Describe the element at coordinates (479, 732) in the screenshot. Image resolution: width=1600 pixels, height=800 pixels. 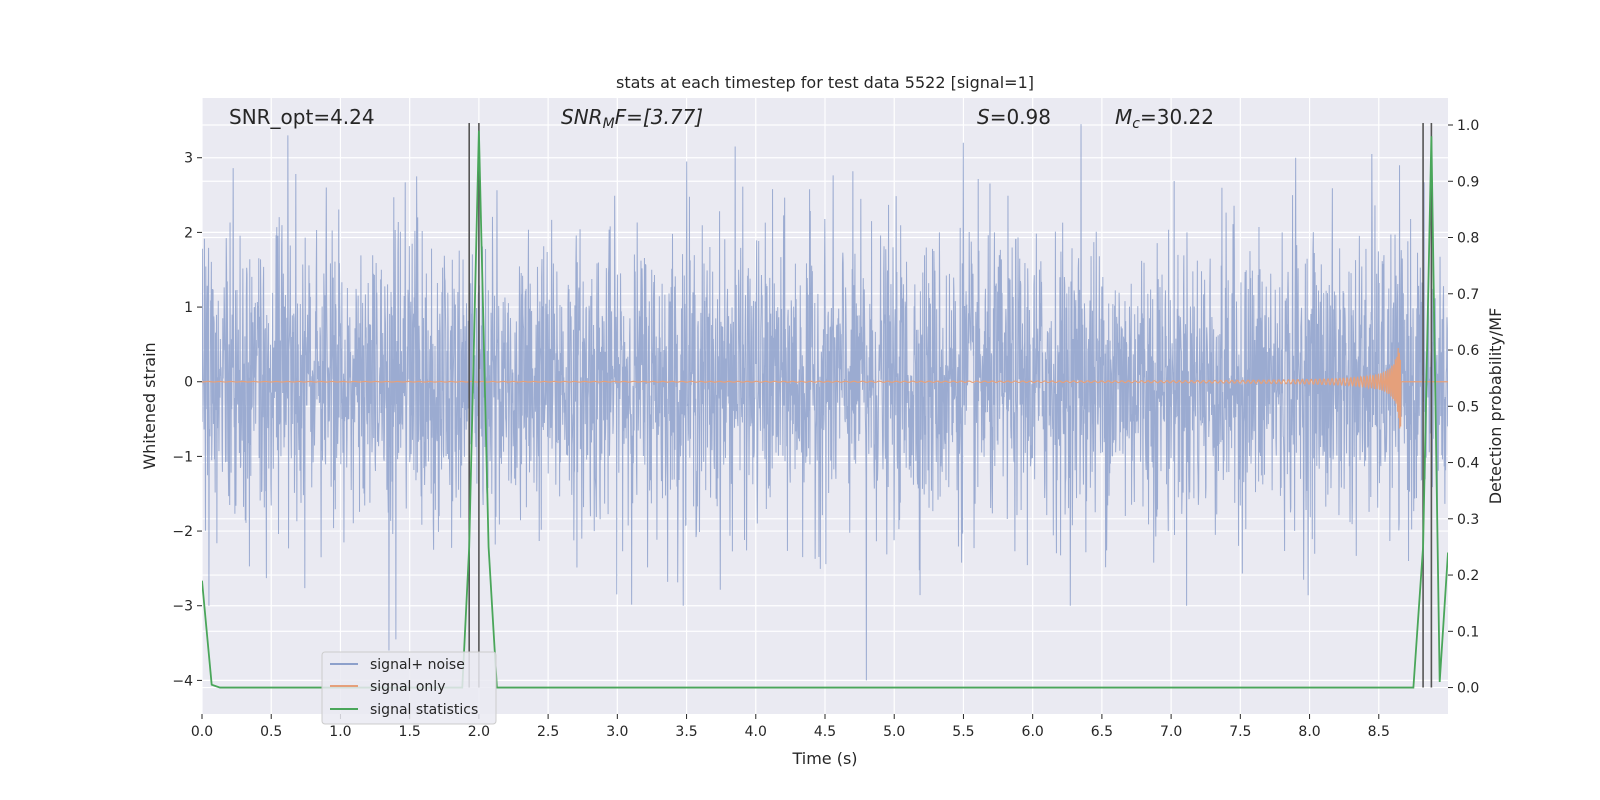
I see `x-tick-label: 2.0` at that location.